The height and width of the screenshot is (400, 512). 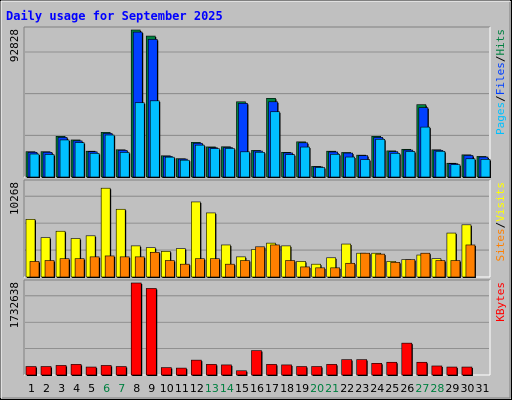 I want to click on legend: Sites/Visits, so click(x=500, y=222).